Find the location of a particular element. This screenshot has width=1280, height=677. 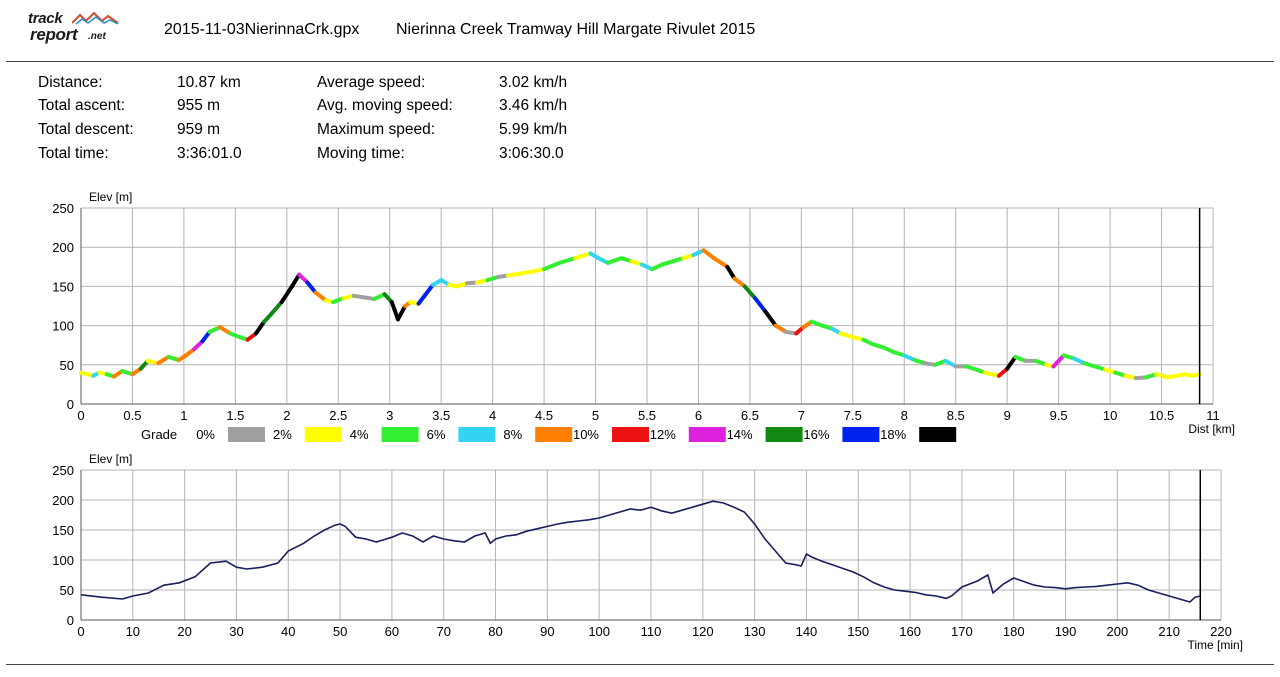

x-tick-label: 180 is located at coordinates (1014, 631).